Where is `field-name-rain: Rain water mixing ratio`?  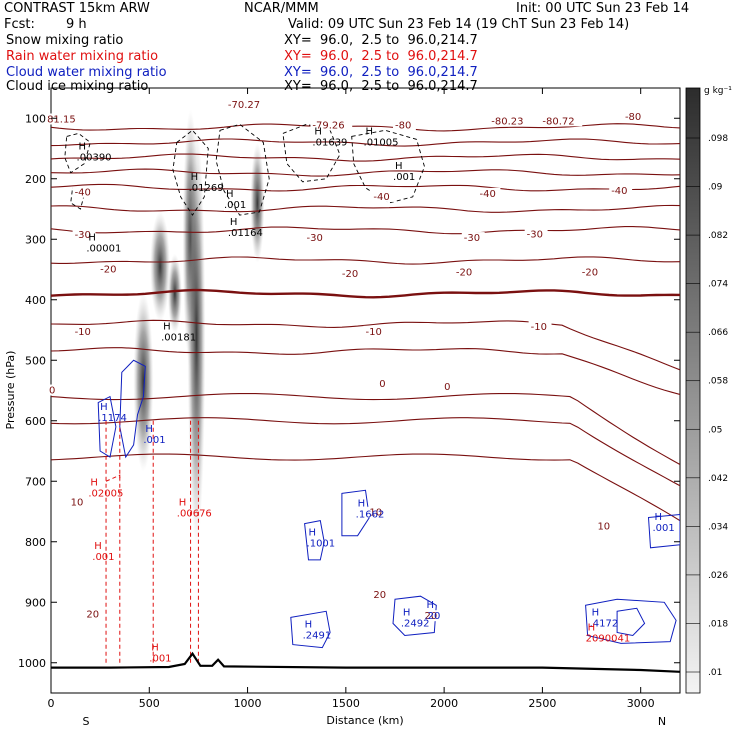
field-name-rain: Rain water mixing ratio is located at coordinates (82, 56).